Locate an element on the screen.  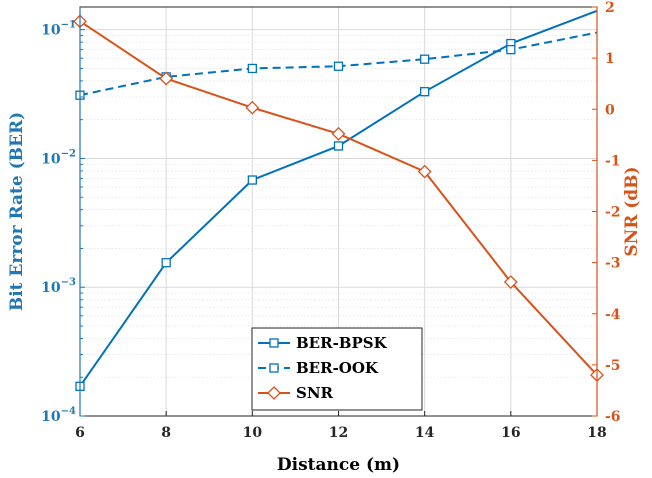
x-axis-label: Distance (m) is located at coordinates (338, 465).